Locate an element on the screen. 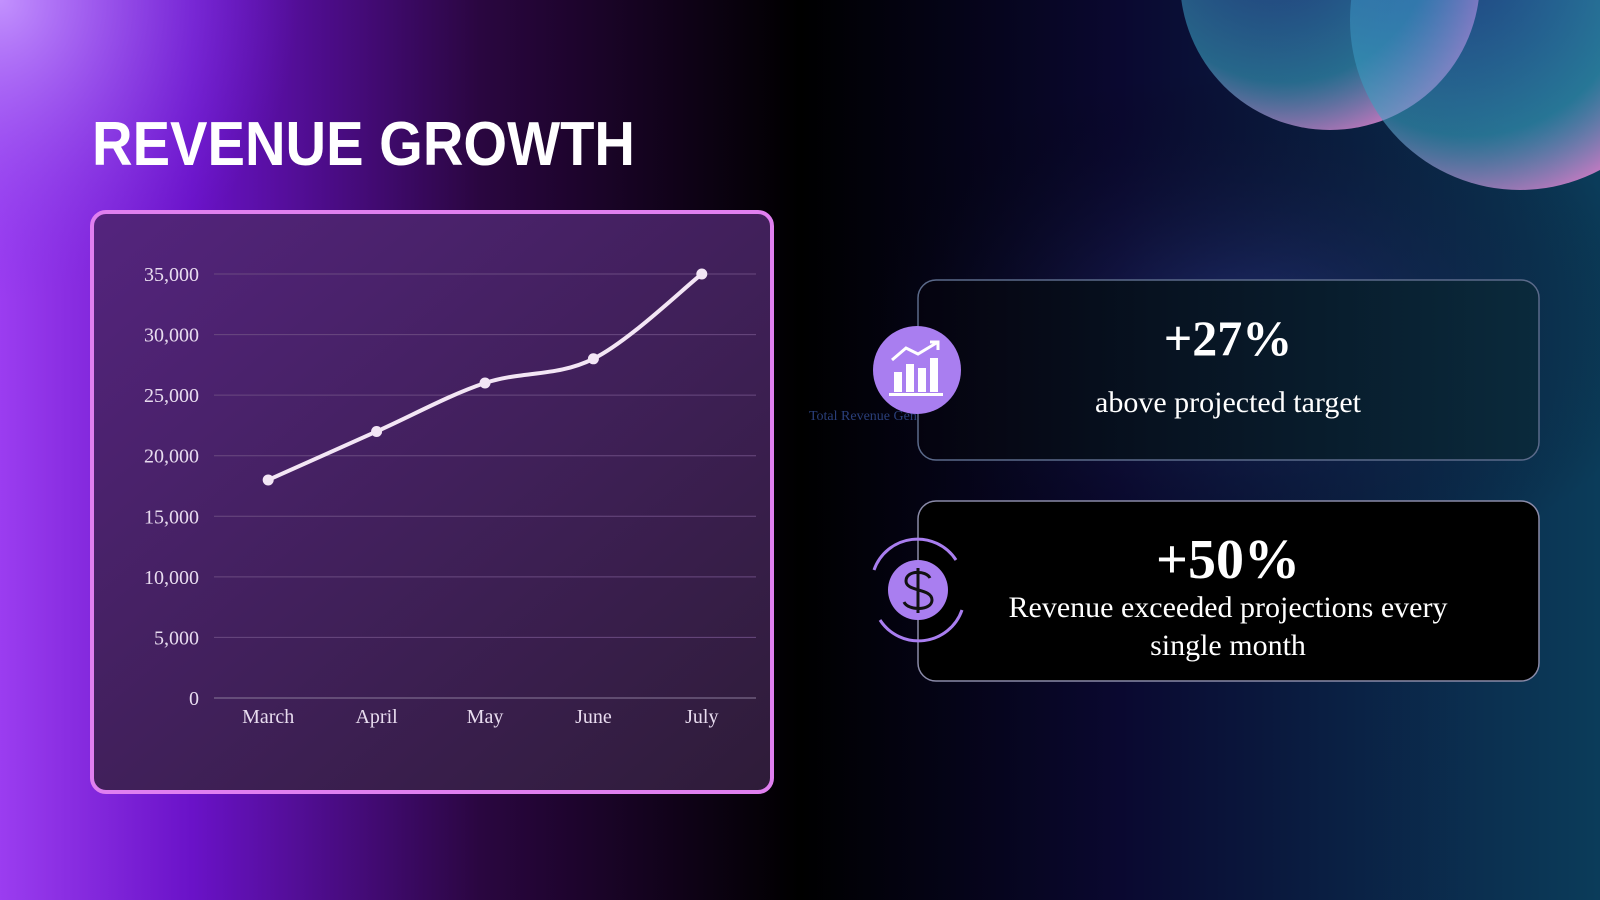 The height and width of the screenshot is (900, 1600). stat-text: above projected target is located at coordinates (1228, 402).